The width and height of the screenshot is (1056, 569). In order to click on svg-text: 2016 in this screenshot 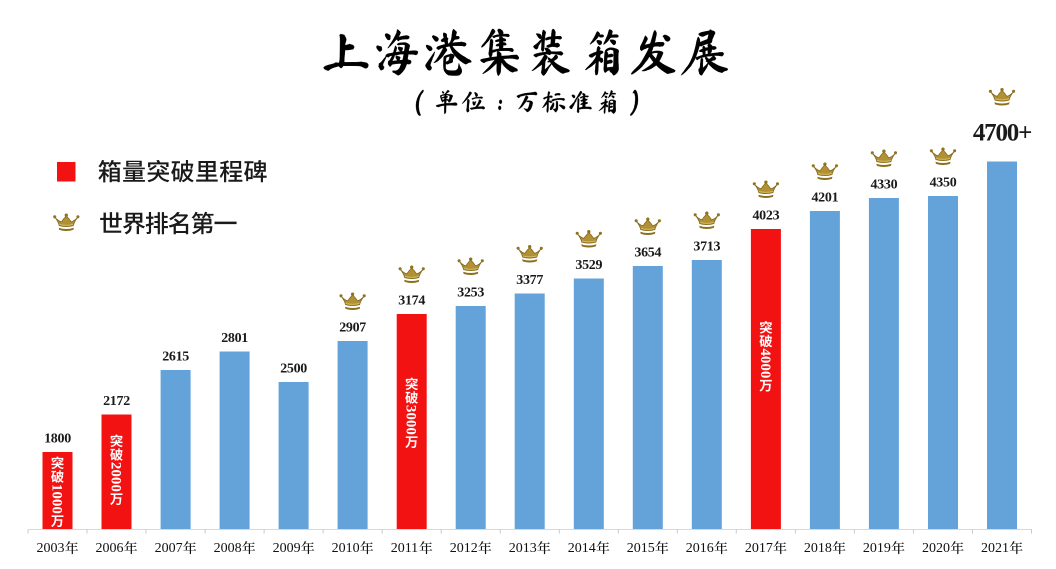, I will do `click(700, 548)`.